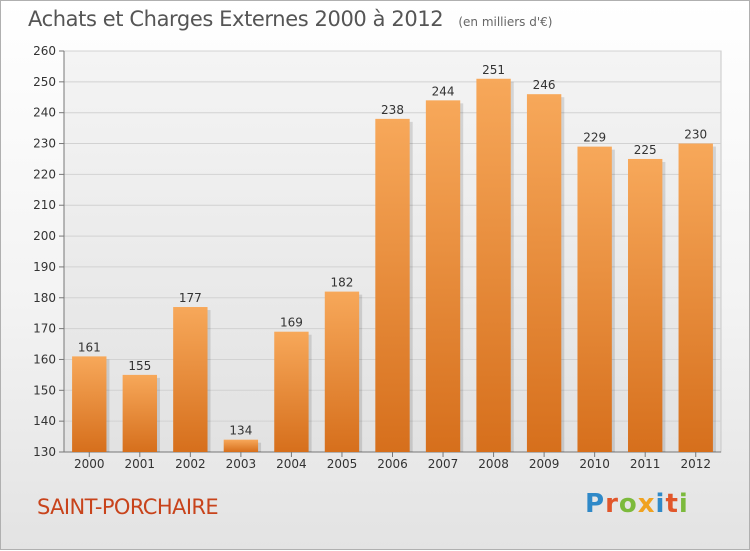  Describe the element at coordinates (44, 51) in the screenshot. I see `y-tick-label: 260` at that location.